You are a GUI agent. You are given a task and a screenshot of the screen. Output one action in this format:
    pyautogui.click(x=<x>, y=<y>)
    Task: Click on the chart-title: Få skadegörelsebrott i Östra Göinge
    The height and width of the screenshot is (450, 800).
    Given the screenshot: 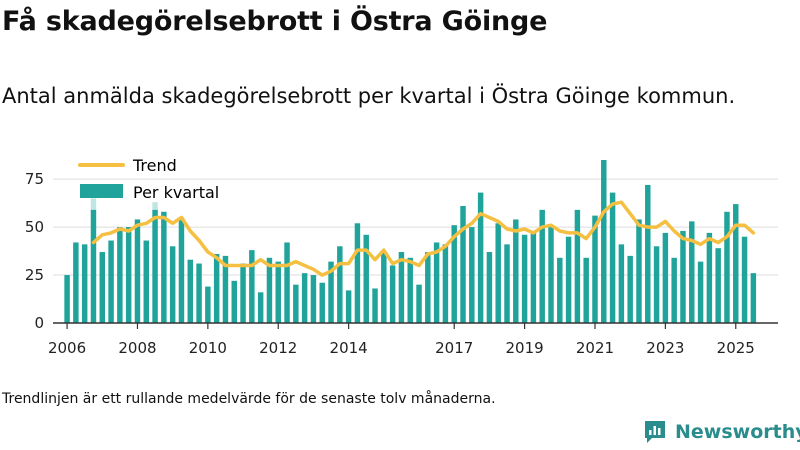 What is the action you would take?
    pyautogui.click(x=275, y=21)
    